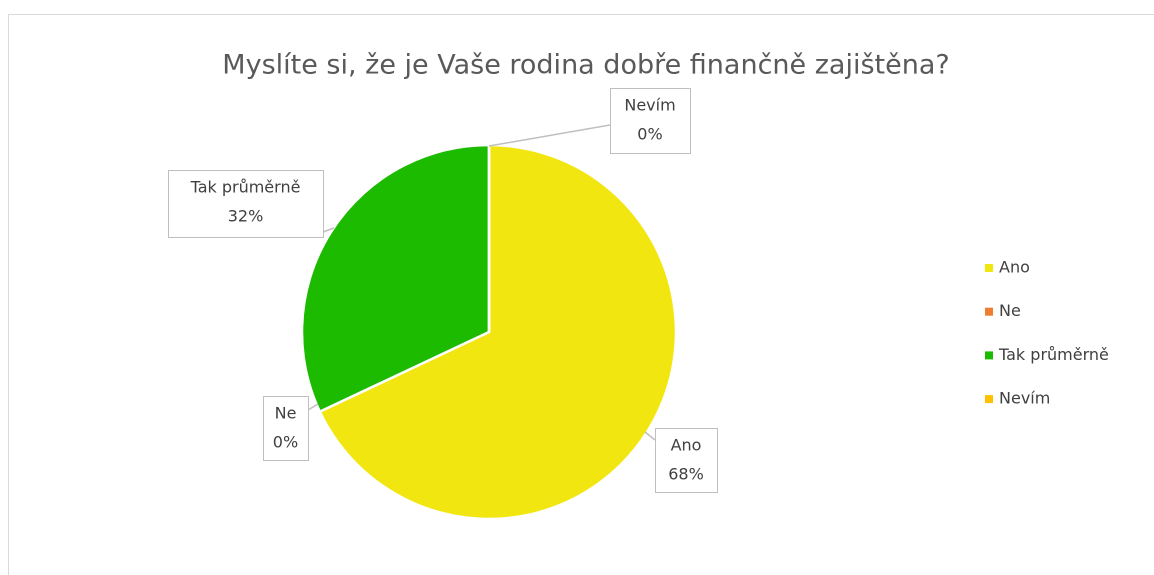 This screenshot has width=1154, height=575. I want to click on data-label-name: Tak průměrně, so click(245, 187).